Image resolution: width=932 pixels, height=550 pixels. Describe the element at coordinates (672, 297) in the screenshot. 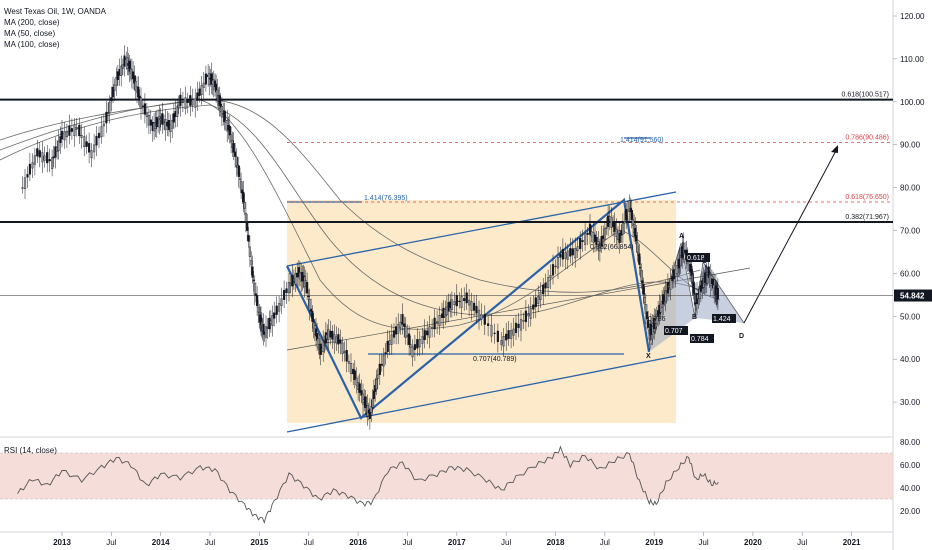

I see `pattern-triangle-xab` at that location.